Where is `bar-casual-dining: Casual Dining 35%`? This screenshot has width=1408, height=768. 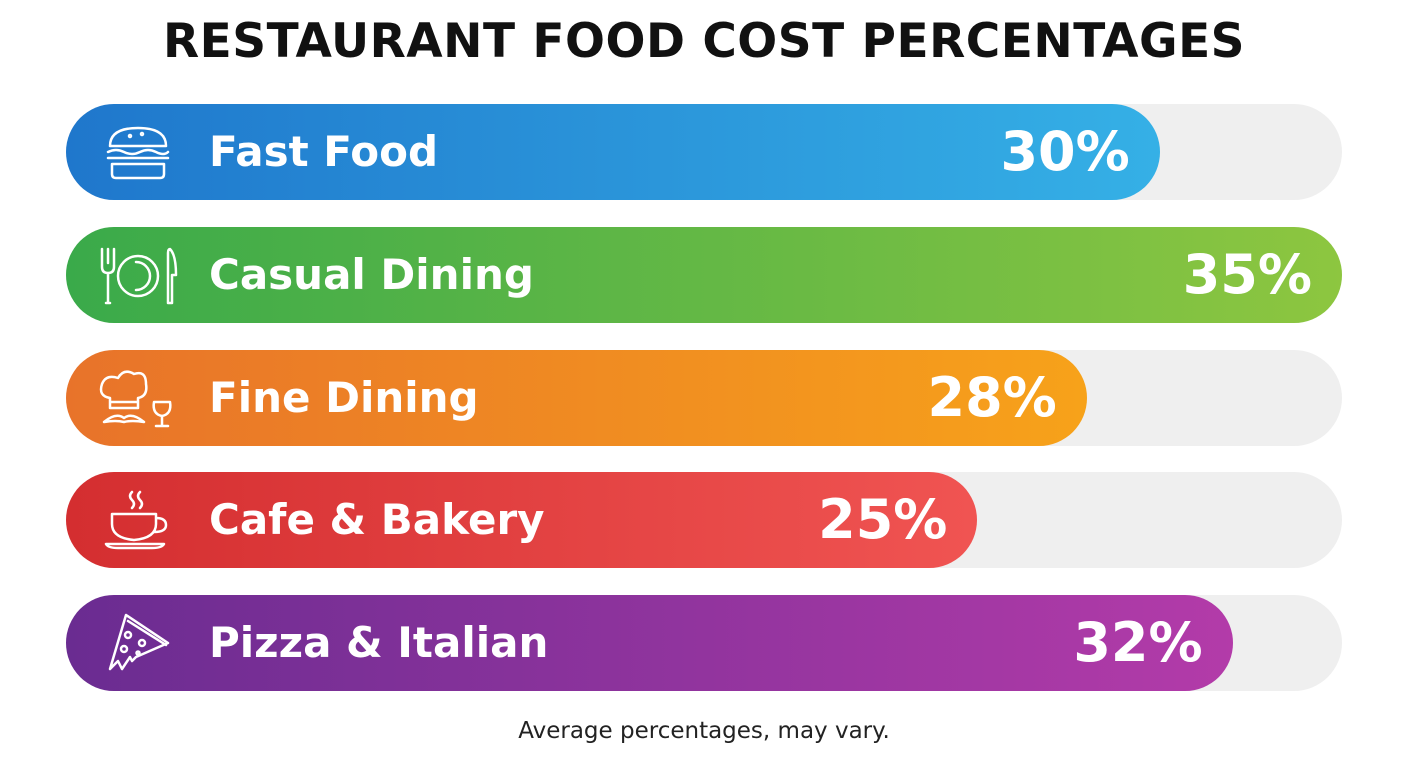
bar-casual-dining: Casual Dining 35% is located at coordinates (704, 275).